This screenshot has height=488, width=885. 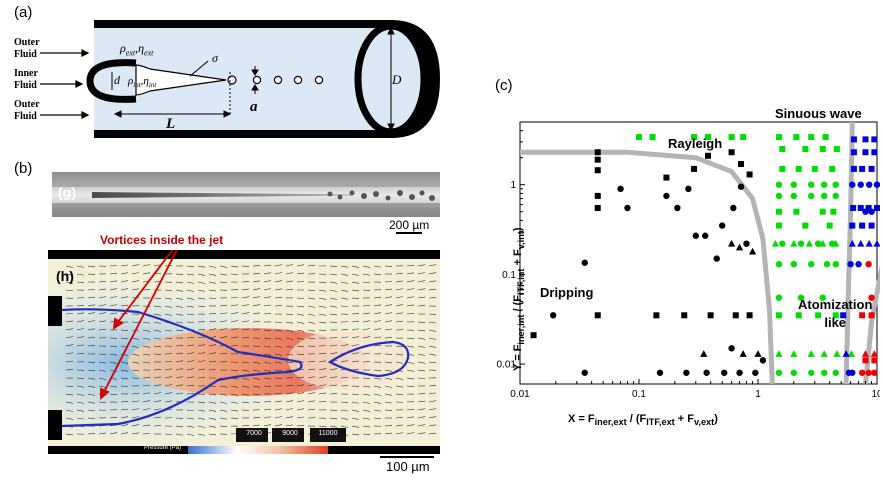 What do you see at coordinates (409, 233) in the screenshot?
I see `photo-scalebar` at bounding box center [409, 233].